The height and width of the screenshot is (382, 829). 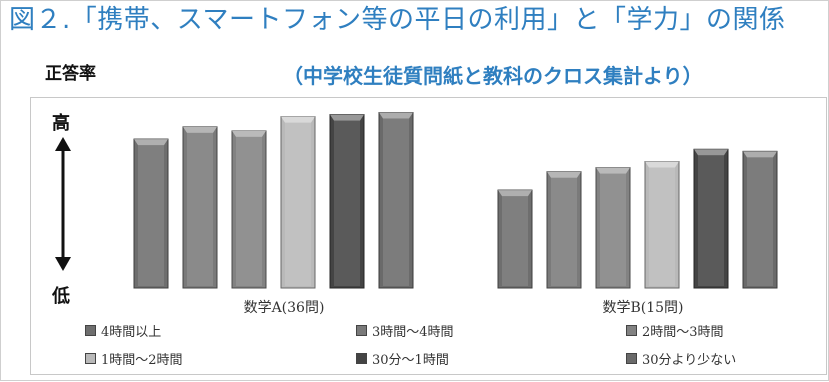 I want to click on legend-label: 2時間～3時間, so click(x=683, y=332).